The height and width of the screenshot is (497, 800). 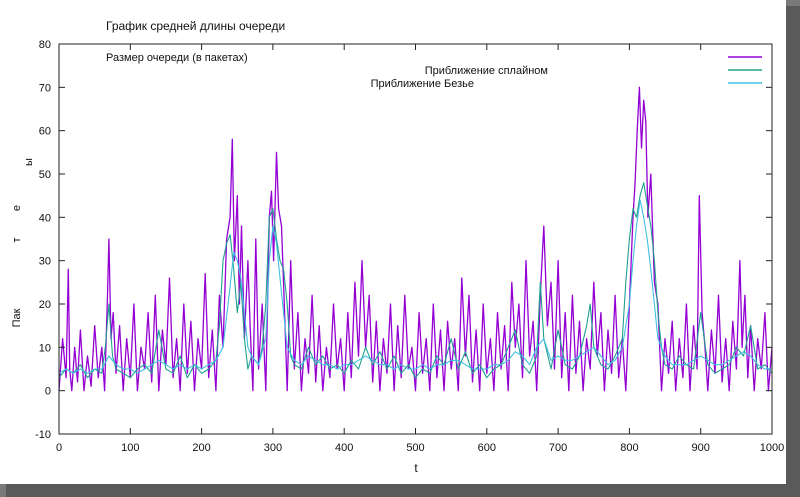 What do you see at coordinates (201, 448) in the screenshot?
I see `x-tick-label: 200` at bounding box center [201, 448].